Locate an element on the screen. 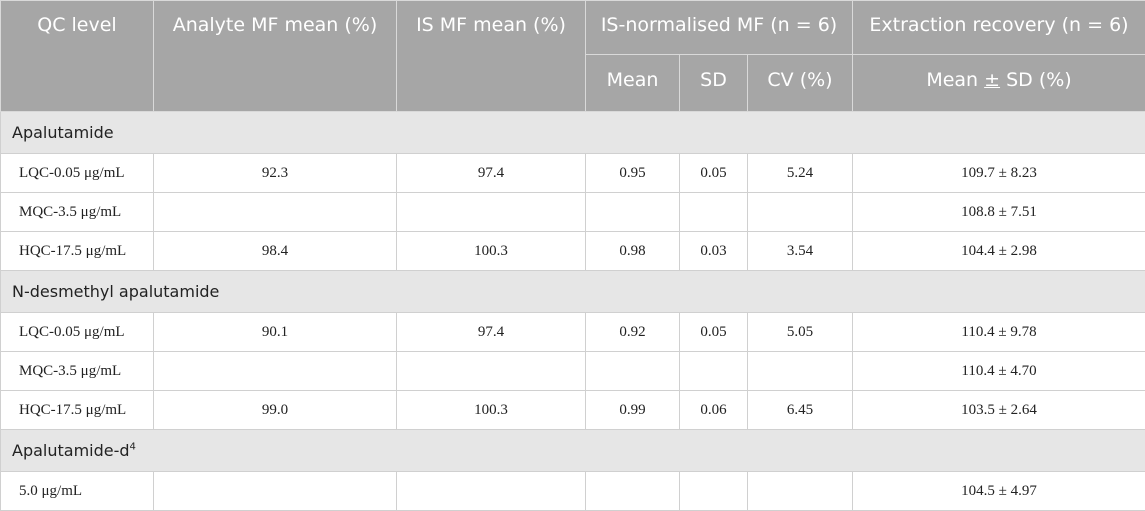 The image size is (1145, 511). section-title-text: N-desmethyl apalutamide is located at coordinates (115, 291).